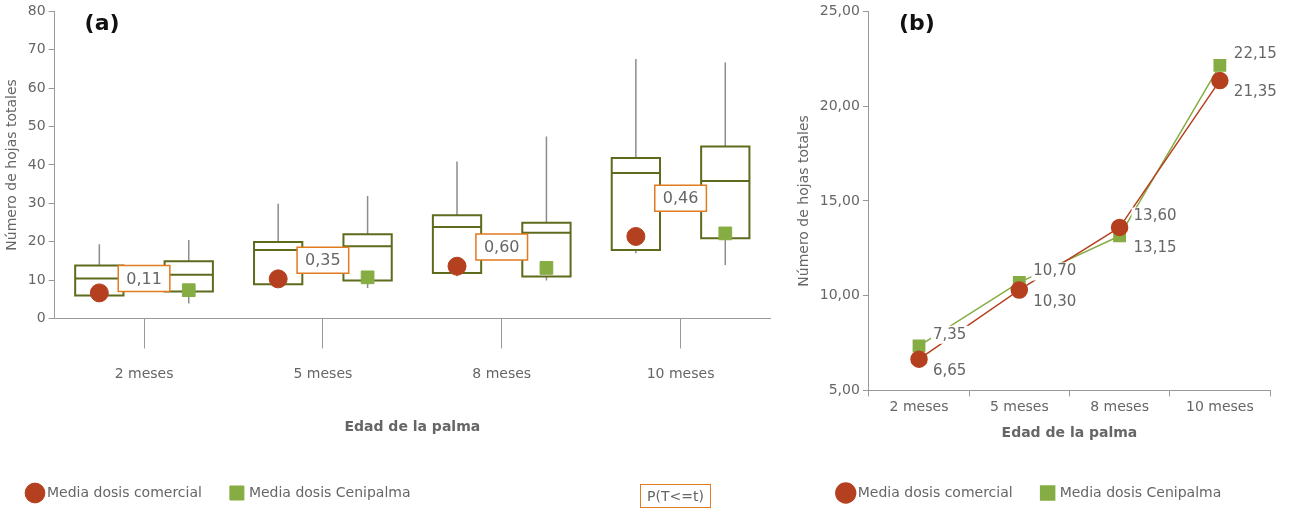 The width and height of the screenshot is (1312, 520). I want to click on y-tick-label: 40, so click(36, 163).